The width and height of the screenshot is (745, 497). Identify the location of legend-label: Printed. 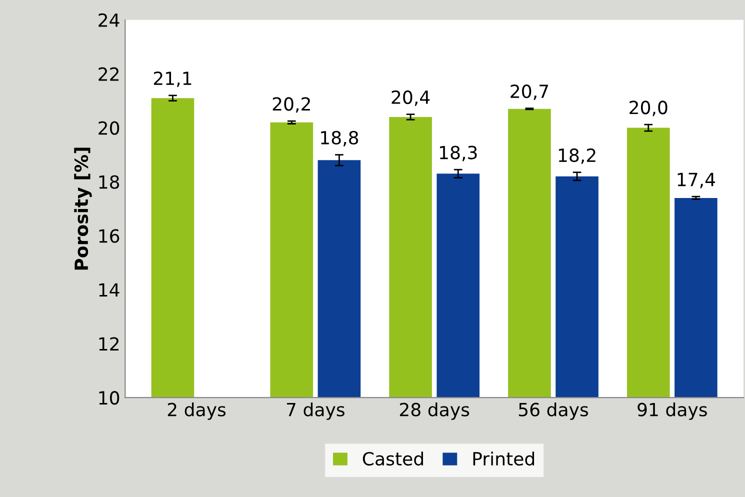
(503, 459).